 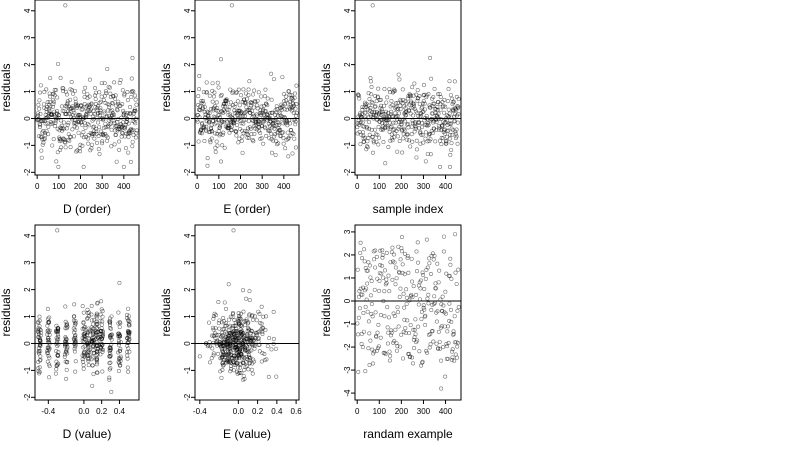 I want to click on y-tick-label: -4, so click(x=347, y=393).